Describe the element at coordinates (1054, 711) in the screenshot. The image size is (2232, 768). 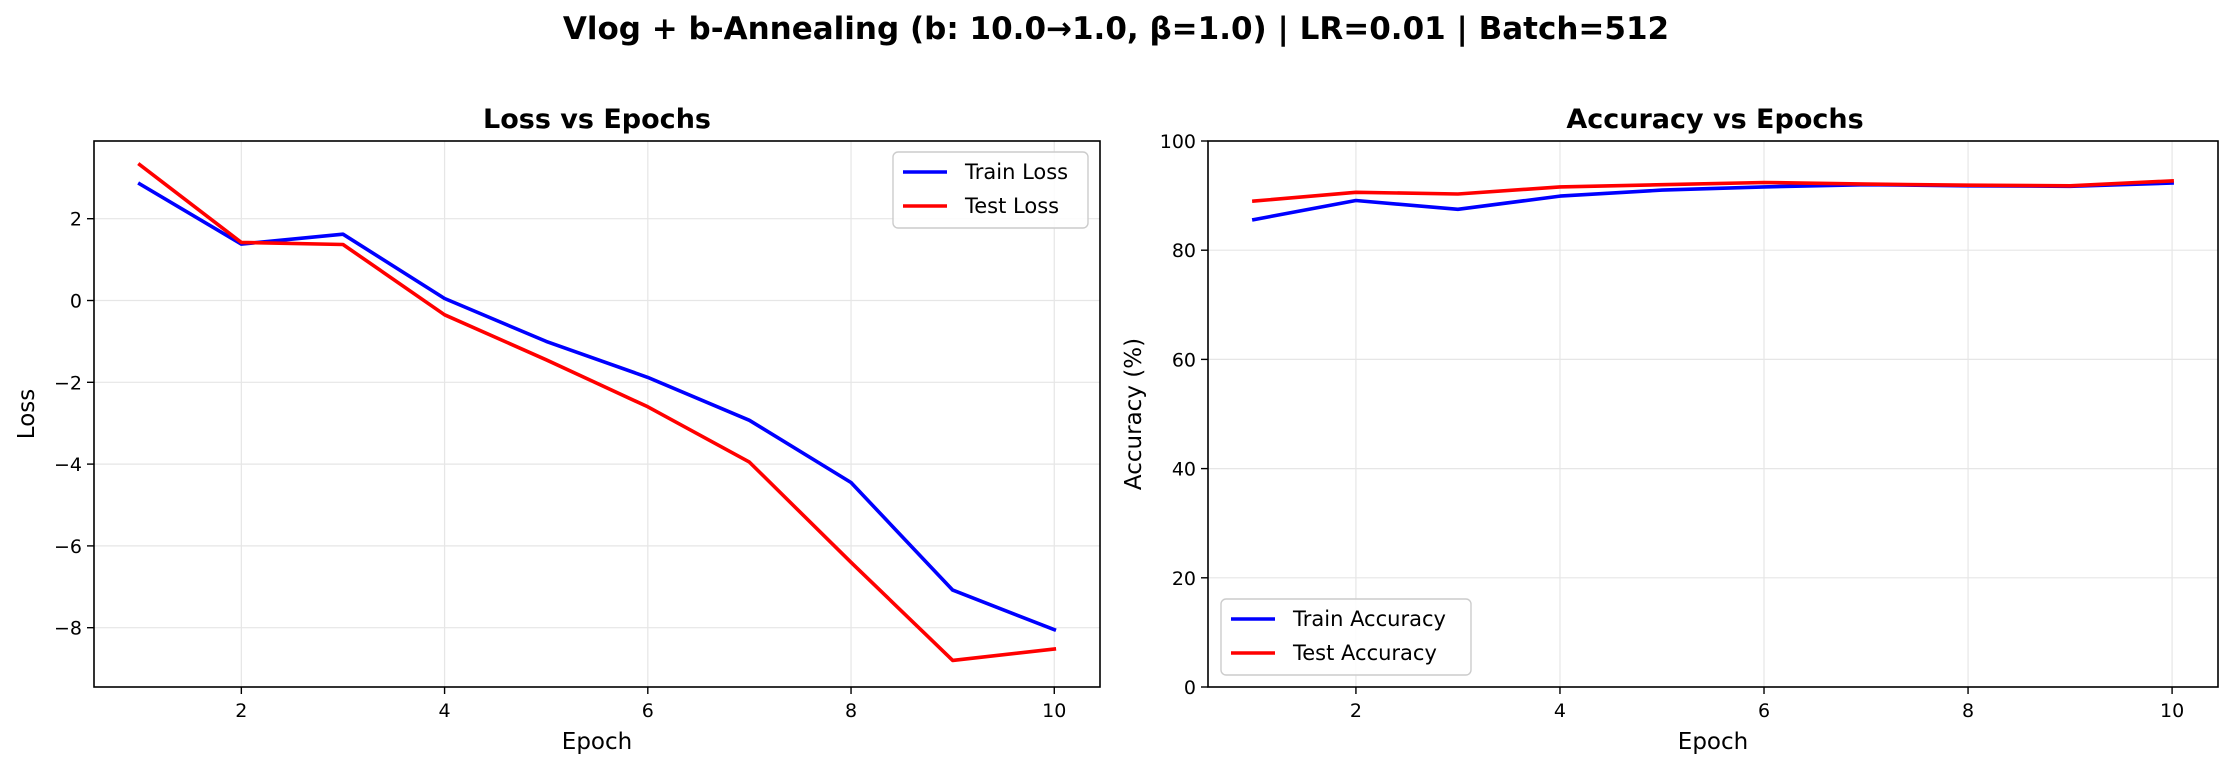
I see `loss-x-tick-label: 10` at that location.